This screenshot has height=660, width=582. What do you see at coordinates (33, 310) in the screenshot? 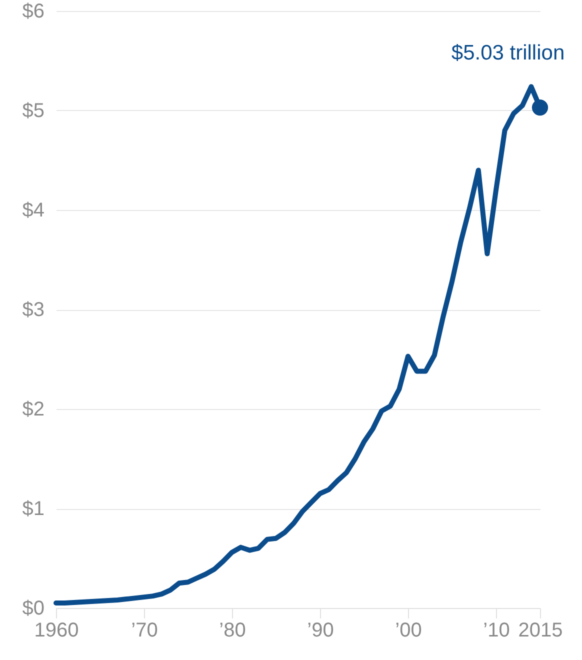
I see `y-tick-label: $3` at bounding box center [33, 310].